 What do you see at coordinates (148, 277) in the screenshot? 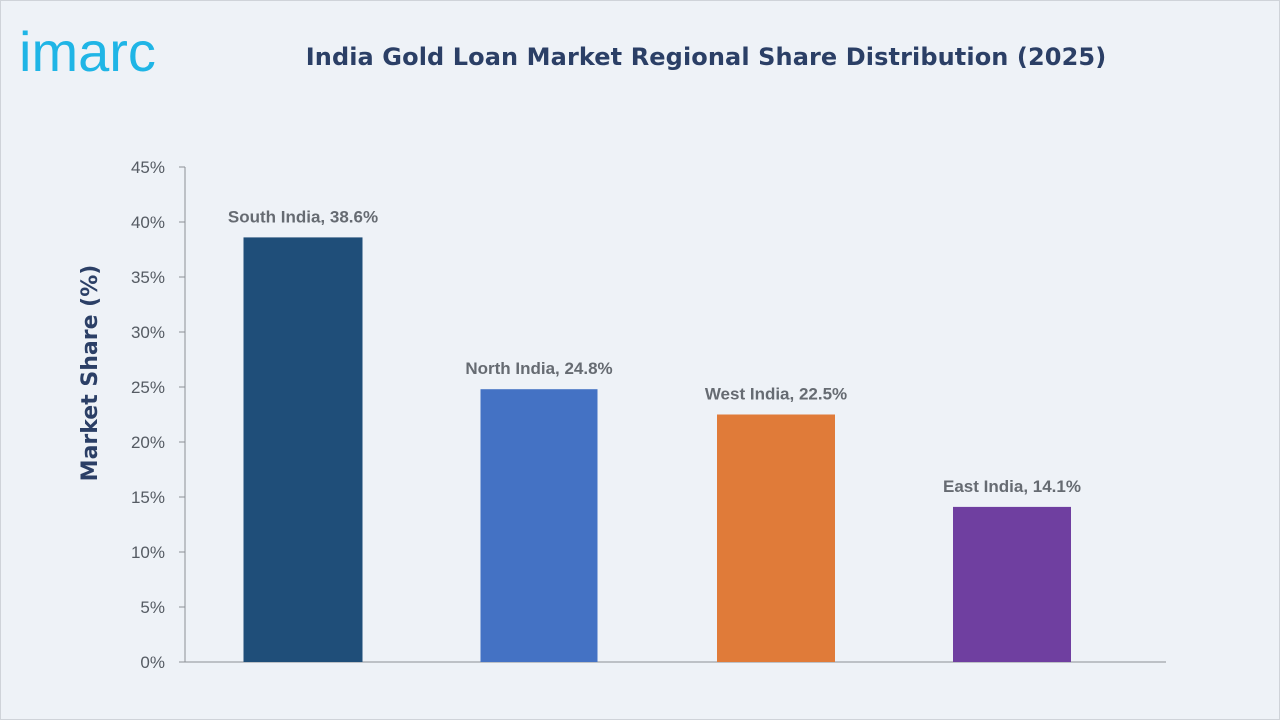
I see `y-tick-label: 35%` at bounding box center [148, 277].